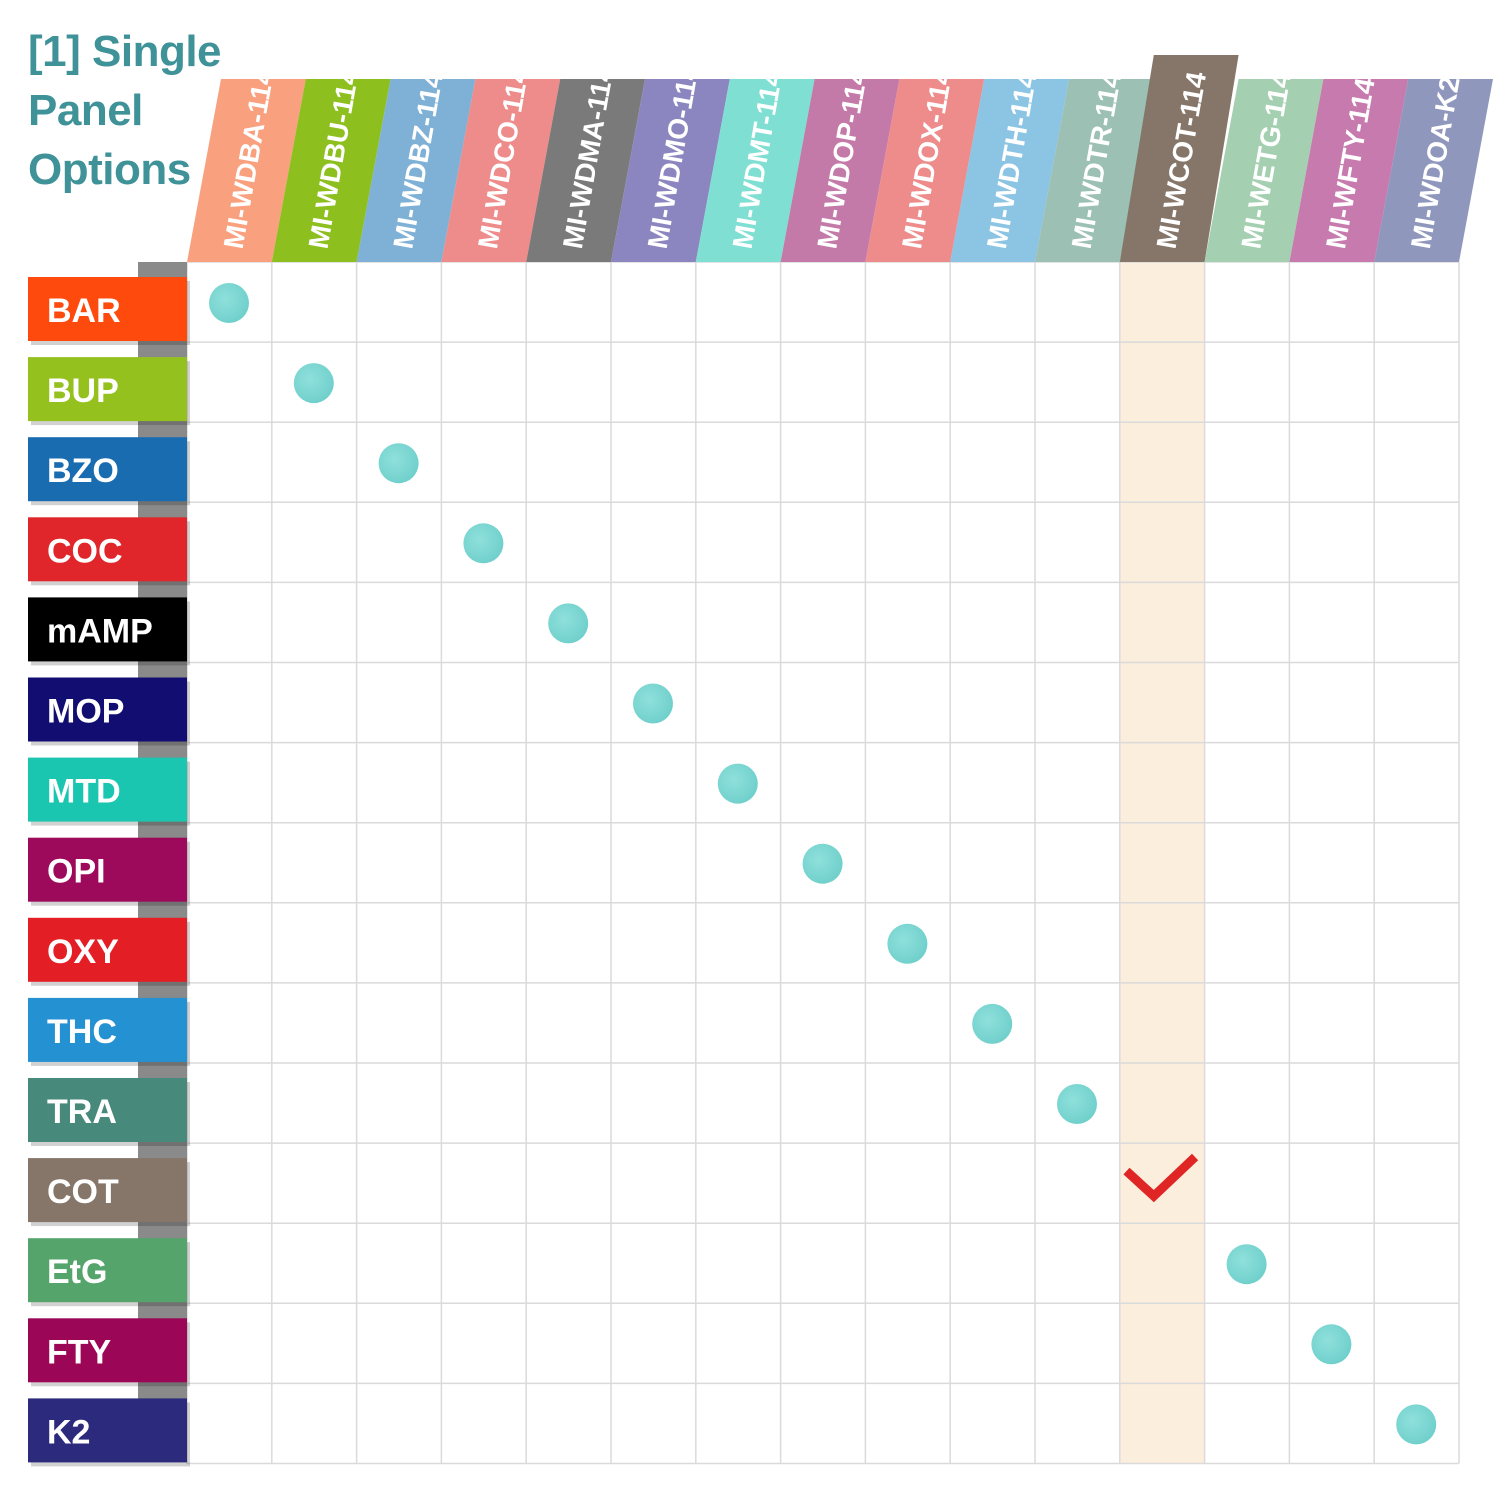 Image resolution: width=1501 pixels, height=1500 pixels. I want to click on row-label-text: THC, so click(82, 1032).